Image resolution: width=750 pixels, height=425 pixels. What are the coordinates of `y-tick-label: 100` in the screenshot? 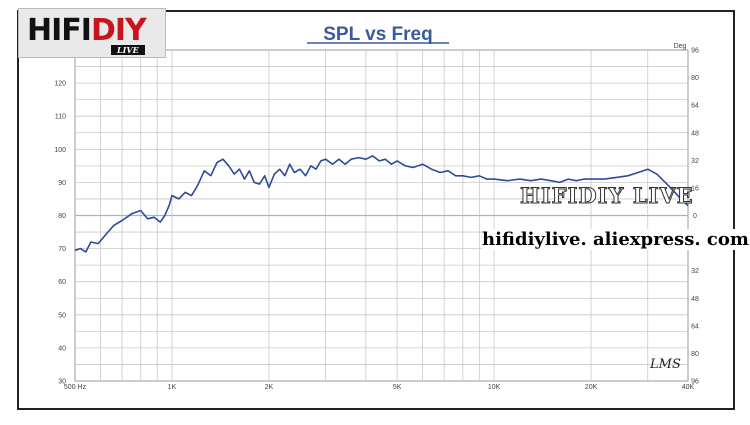 It's located at (60, 150).